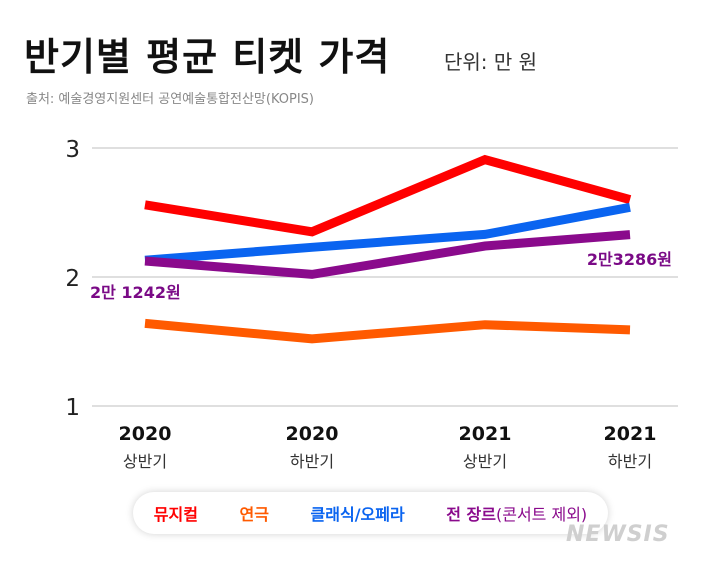 The width and height of the screenshot is (720, 565). What do you see at coordinates (207, 57) in the screenshot?
I see `chart-title: 반기별 평균 티켓 가격` at bounding box center [207, 57].